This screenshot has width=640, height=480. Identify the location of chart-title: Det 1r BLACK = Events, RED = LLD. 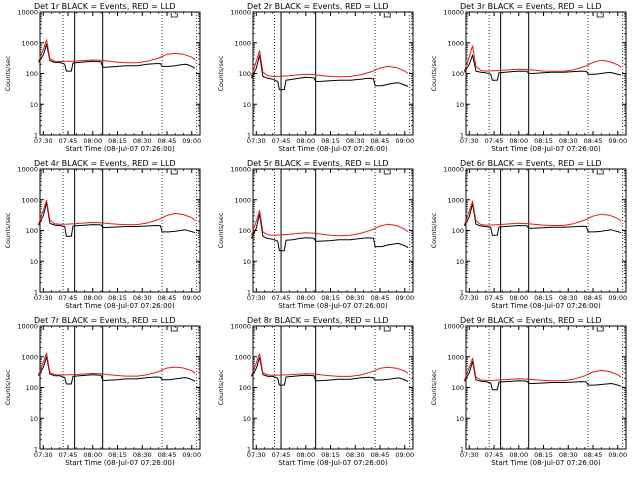
(105, 6).